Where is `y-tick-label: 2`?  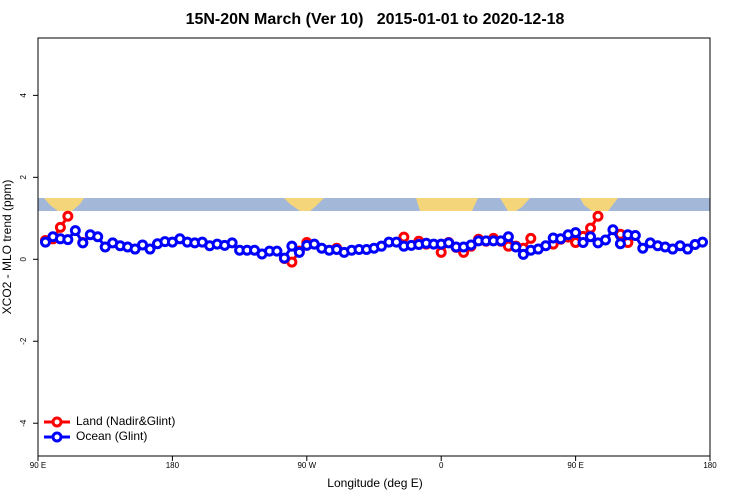
y-tick-label: 2 is located at coordinates (23, 177).